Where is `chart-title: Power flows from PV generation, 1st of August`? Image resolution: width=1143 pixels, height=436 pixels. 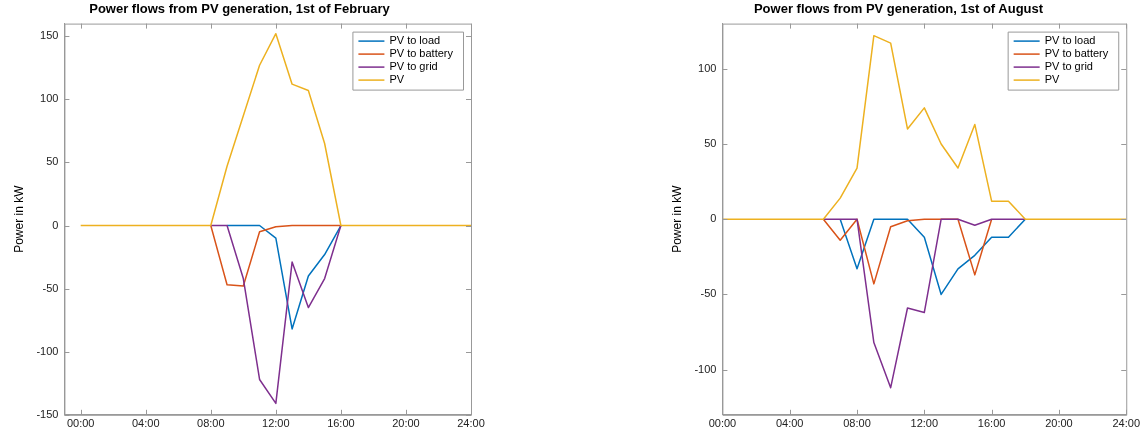
chart-title: Power flows from PV generation, 1st of August is located at coordinates (898, 9).